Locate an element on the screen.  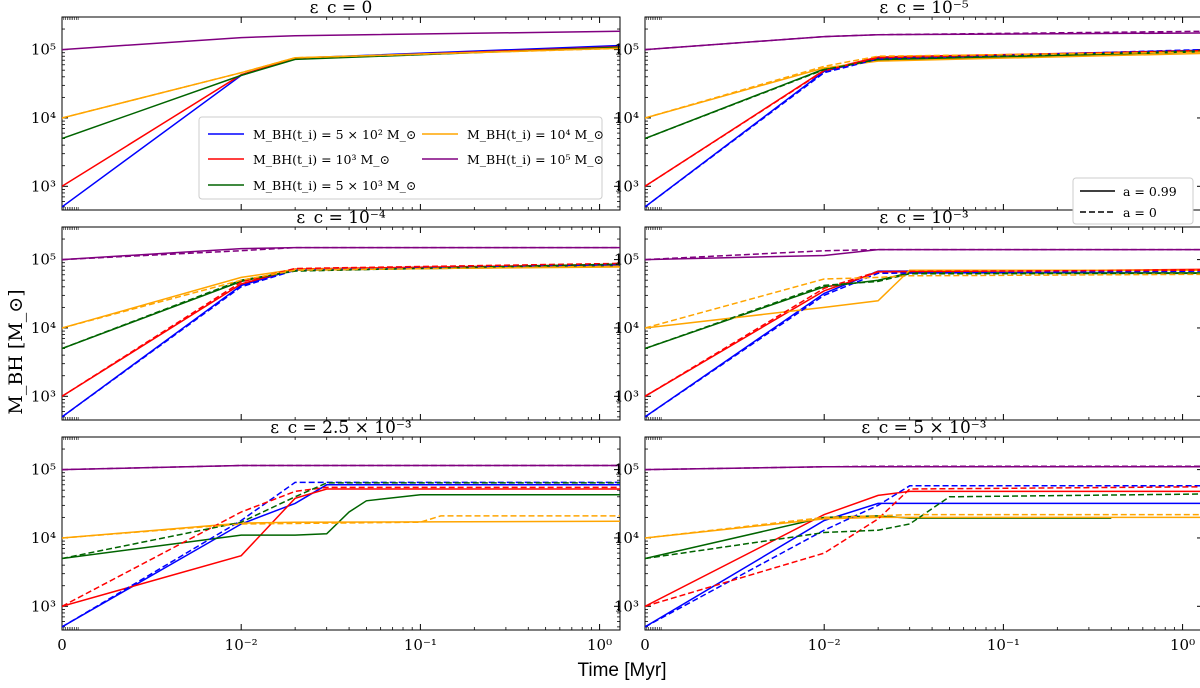
legend-mass-frame is located at coordinates (400, 158).